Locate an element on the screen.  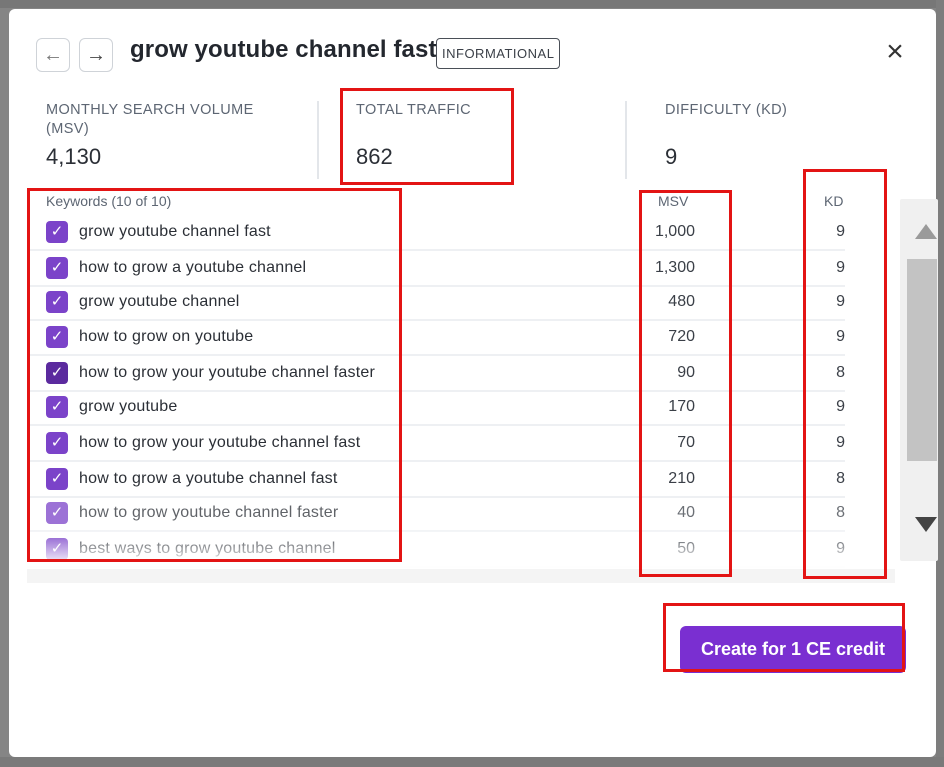
kd-stat-value: 9 is located at coordinates (671, 156).